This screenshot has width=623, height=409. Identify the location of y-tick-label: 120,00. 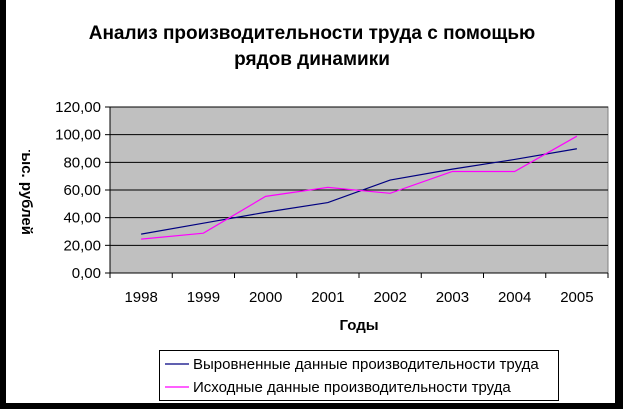
(78, 107).